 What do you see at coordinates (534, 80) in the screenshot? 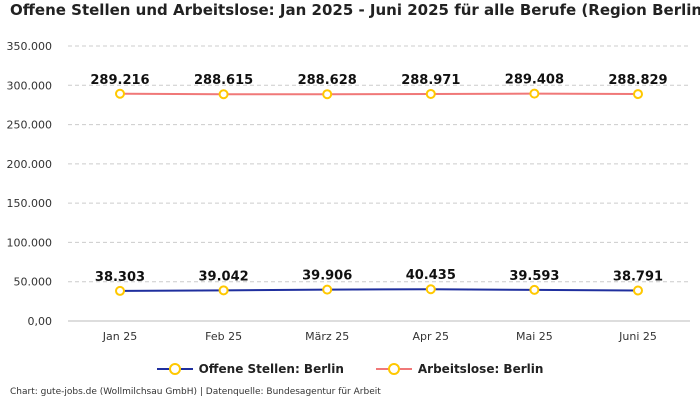
I see `data-label: 289.408` at bounding box center [534, 80].